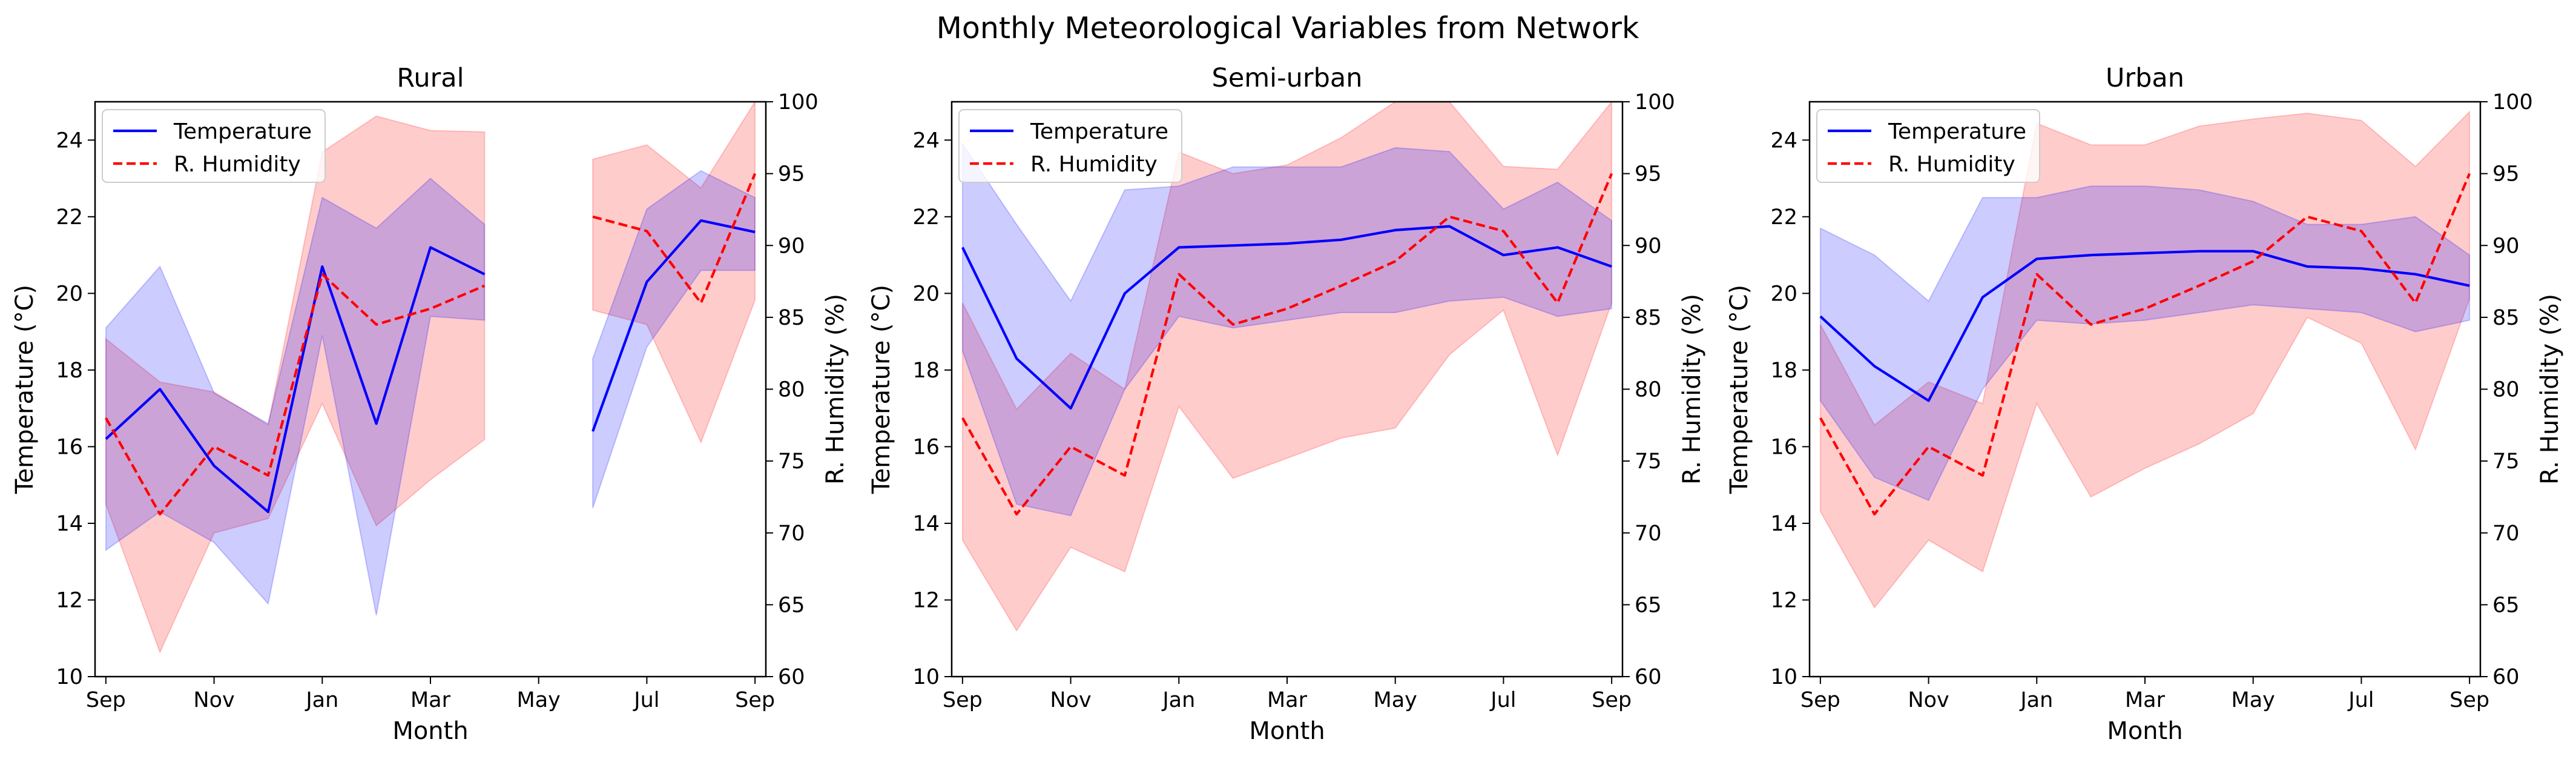  Describe the element at coordinates (1287, 78) in the screenshot. I see `panel-title: Semi-urban` at that location.